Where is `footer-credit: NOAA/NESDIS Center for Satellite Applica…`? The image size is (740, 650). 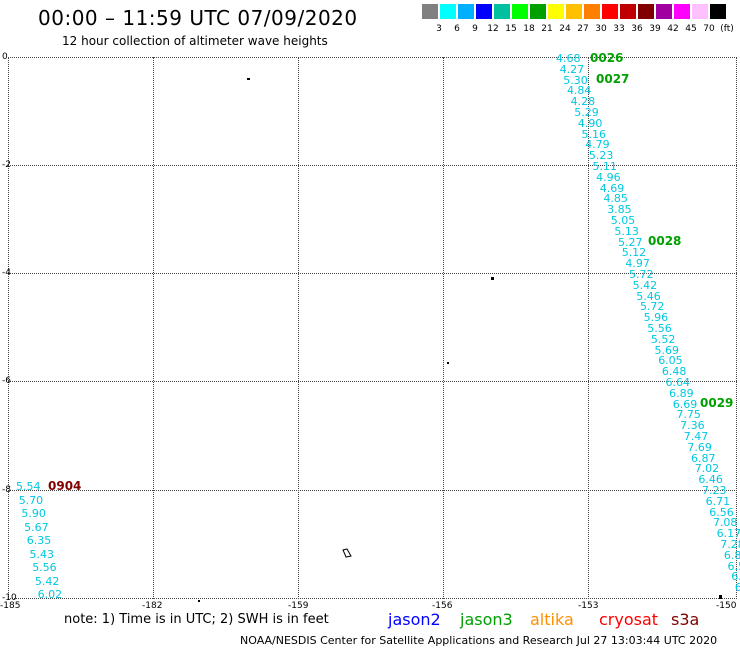
footer-credit: NOAA/NESDIS Center for Satellite Applica… is located at coordinates (479, 640).